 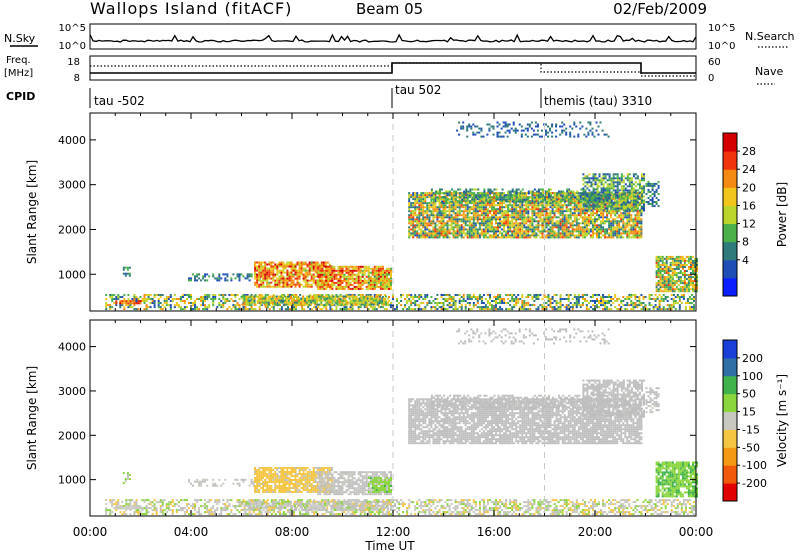 I want to click on freq-tick-top: 18, so click(x=73, y=62).